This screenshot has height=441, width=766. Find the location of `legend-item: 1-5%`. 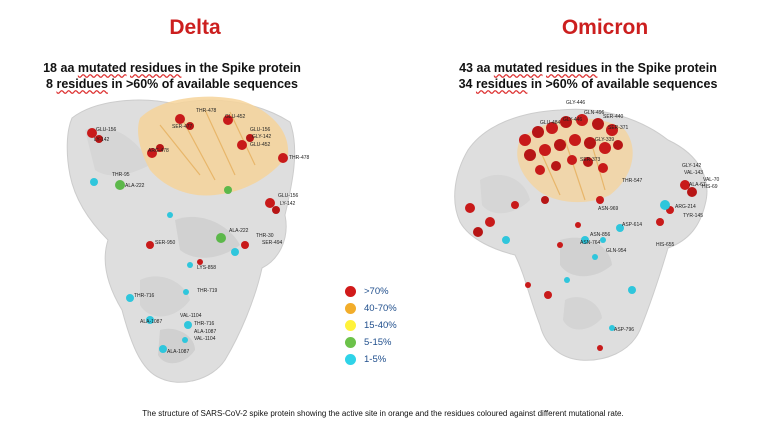

legend-item: 1-5% is located at coordinates (365, 359).